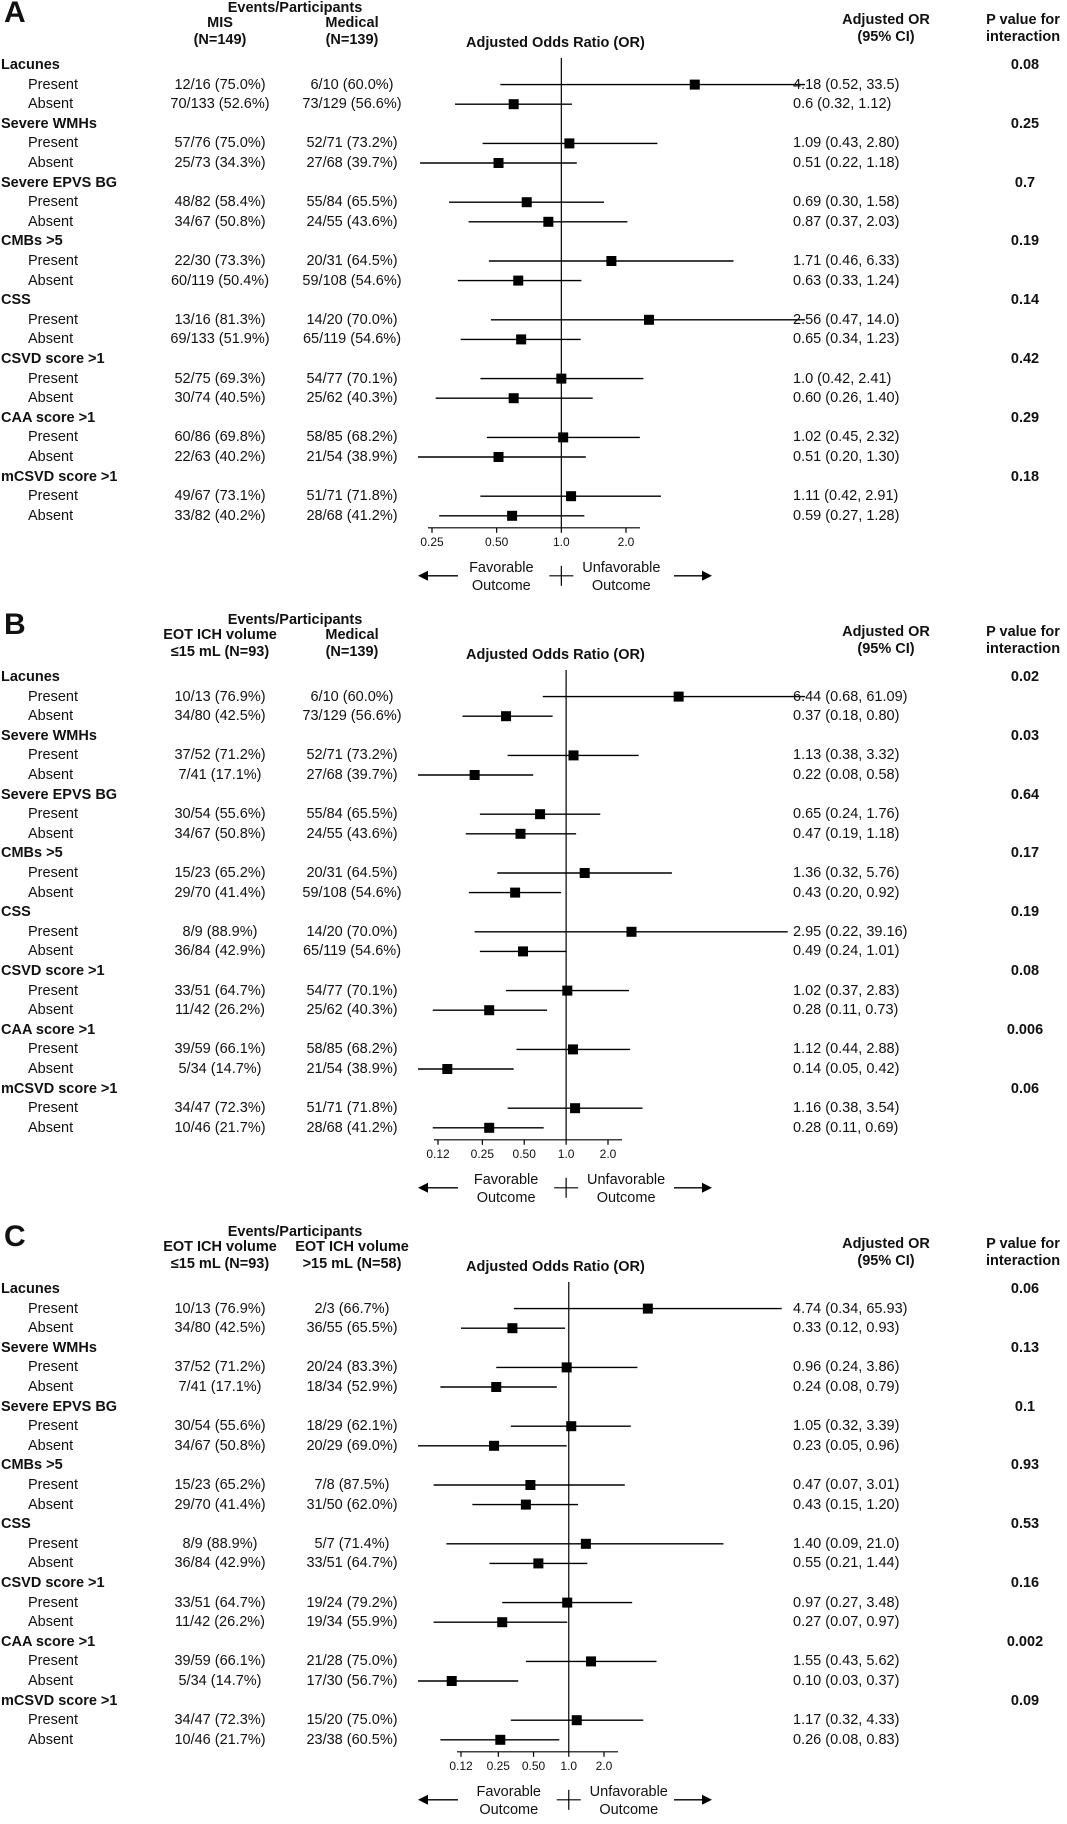 Image resolution: width=1067 pixels, height=1824 pixels. What do you see at coordinates (846, 1602) in the screenshot?
I see `adjusted-or-cell: 0.97 (0.27, 3.48)` at bounding box center [846, 1602].